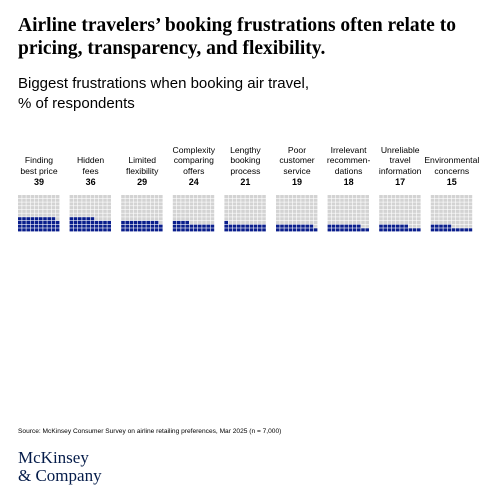  I want to click on waffle, so click(245, 213).